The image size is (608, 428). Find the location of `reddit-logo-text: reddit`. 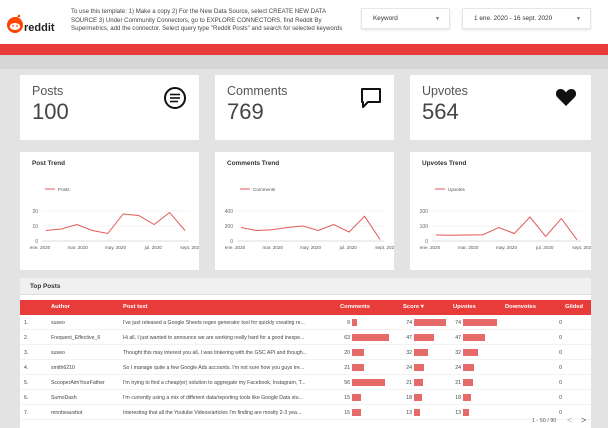

reddit-logo-text: reddit is located at coordinates (39, 28).